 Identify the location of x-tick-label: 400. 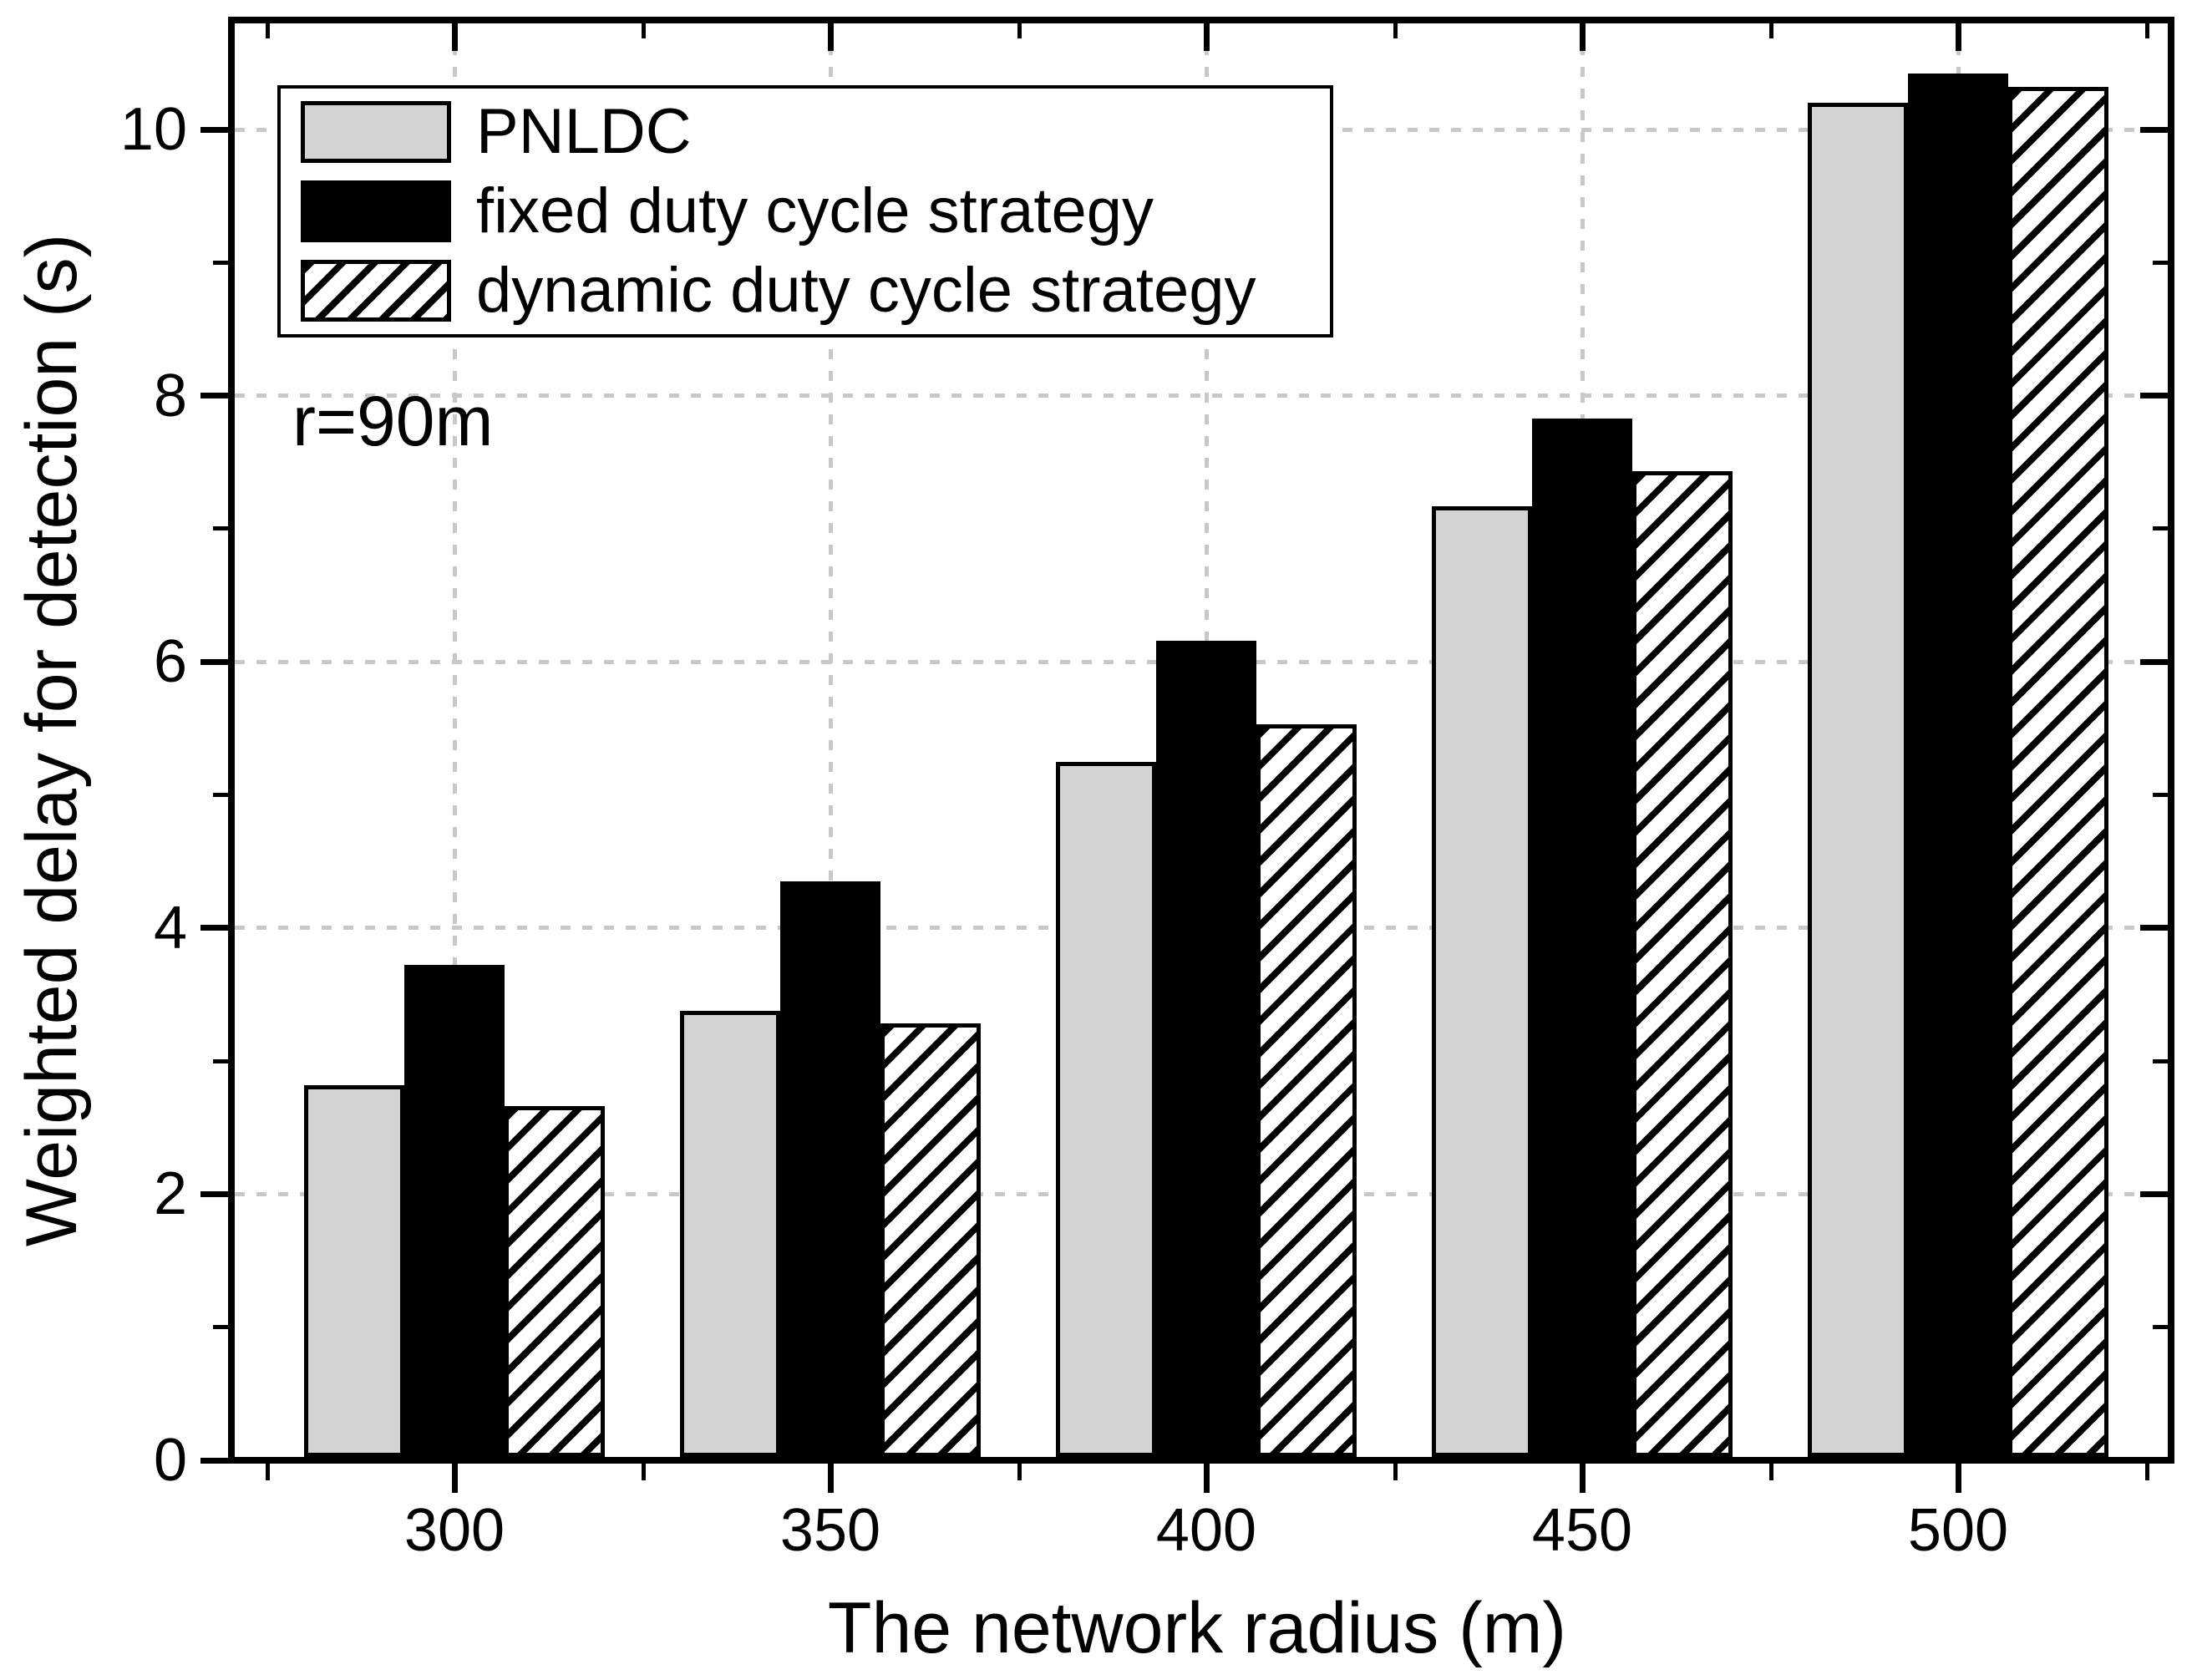
(1206, 1530).